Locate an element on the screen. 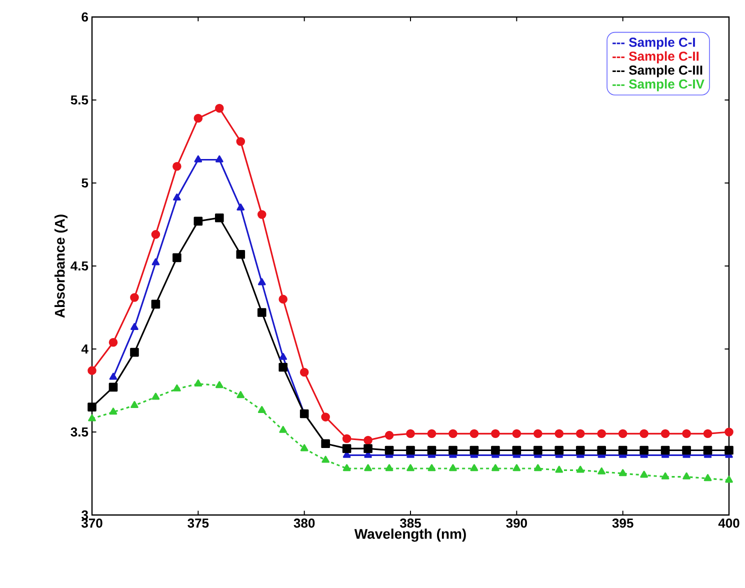  x-tick-label: 370 is located at coordinates (91, 523).